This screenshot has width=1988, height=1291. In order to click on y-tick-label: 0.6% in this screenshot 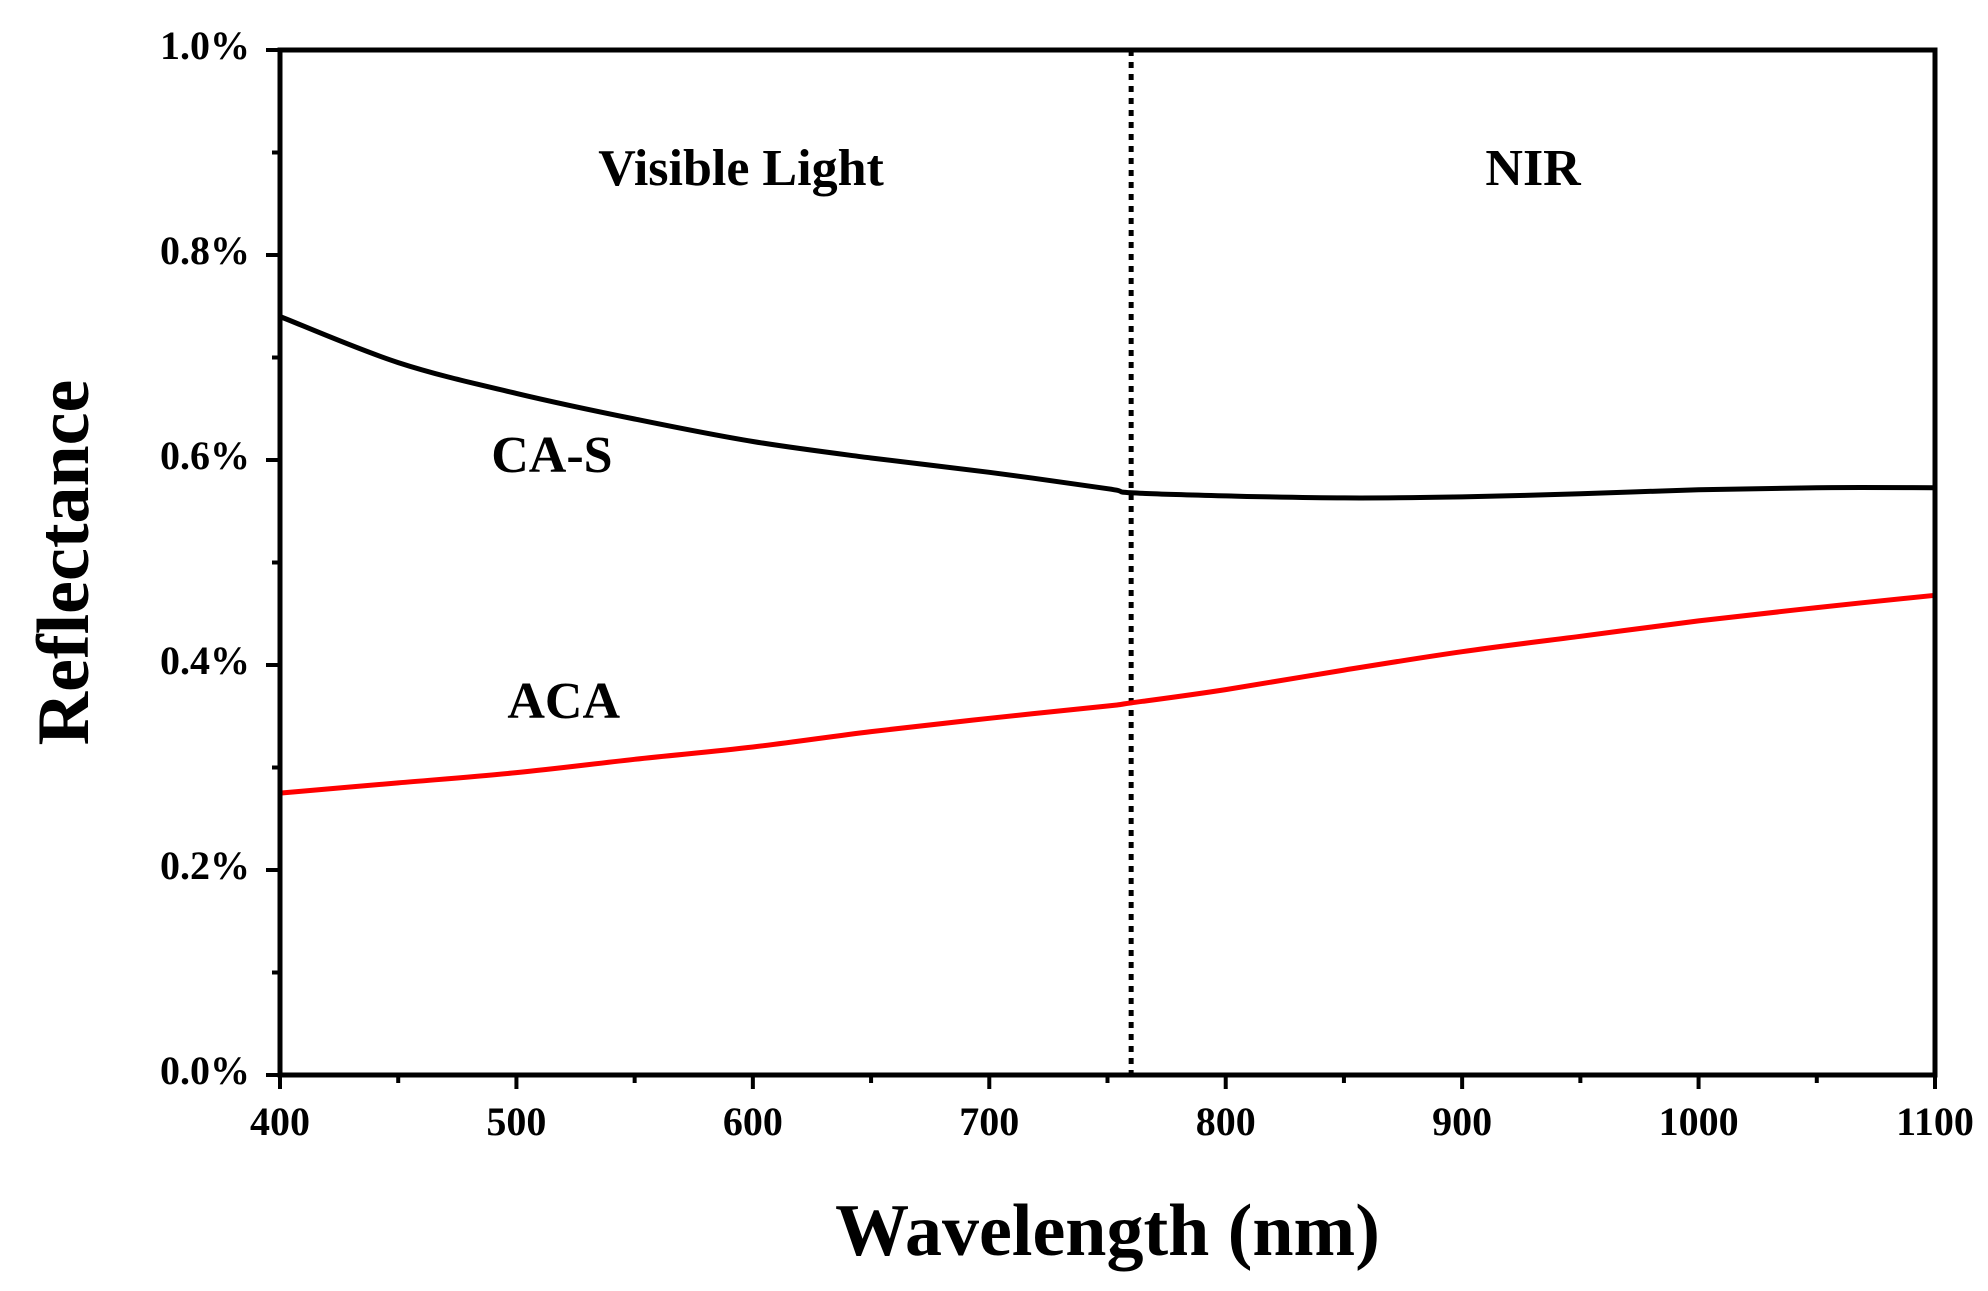, I will do `click(205, 455)`.